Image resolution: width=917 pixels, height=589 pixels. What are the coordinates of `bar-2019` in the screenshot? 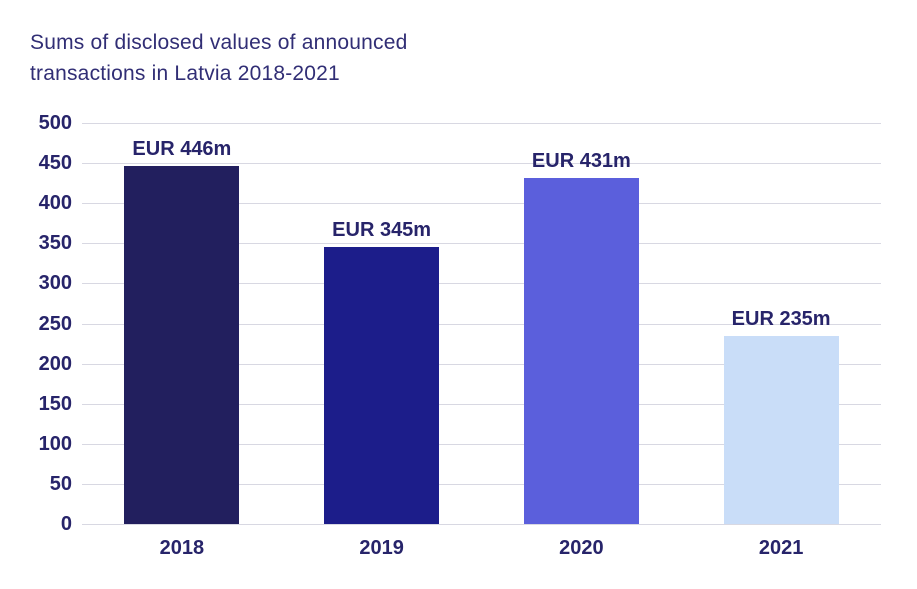 It's located at (382, 385).